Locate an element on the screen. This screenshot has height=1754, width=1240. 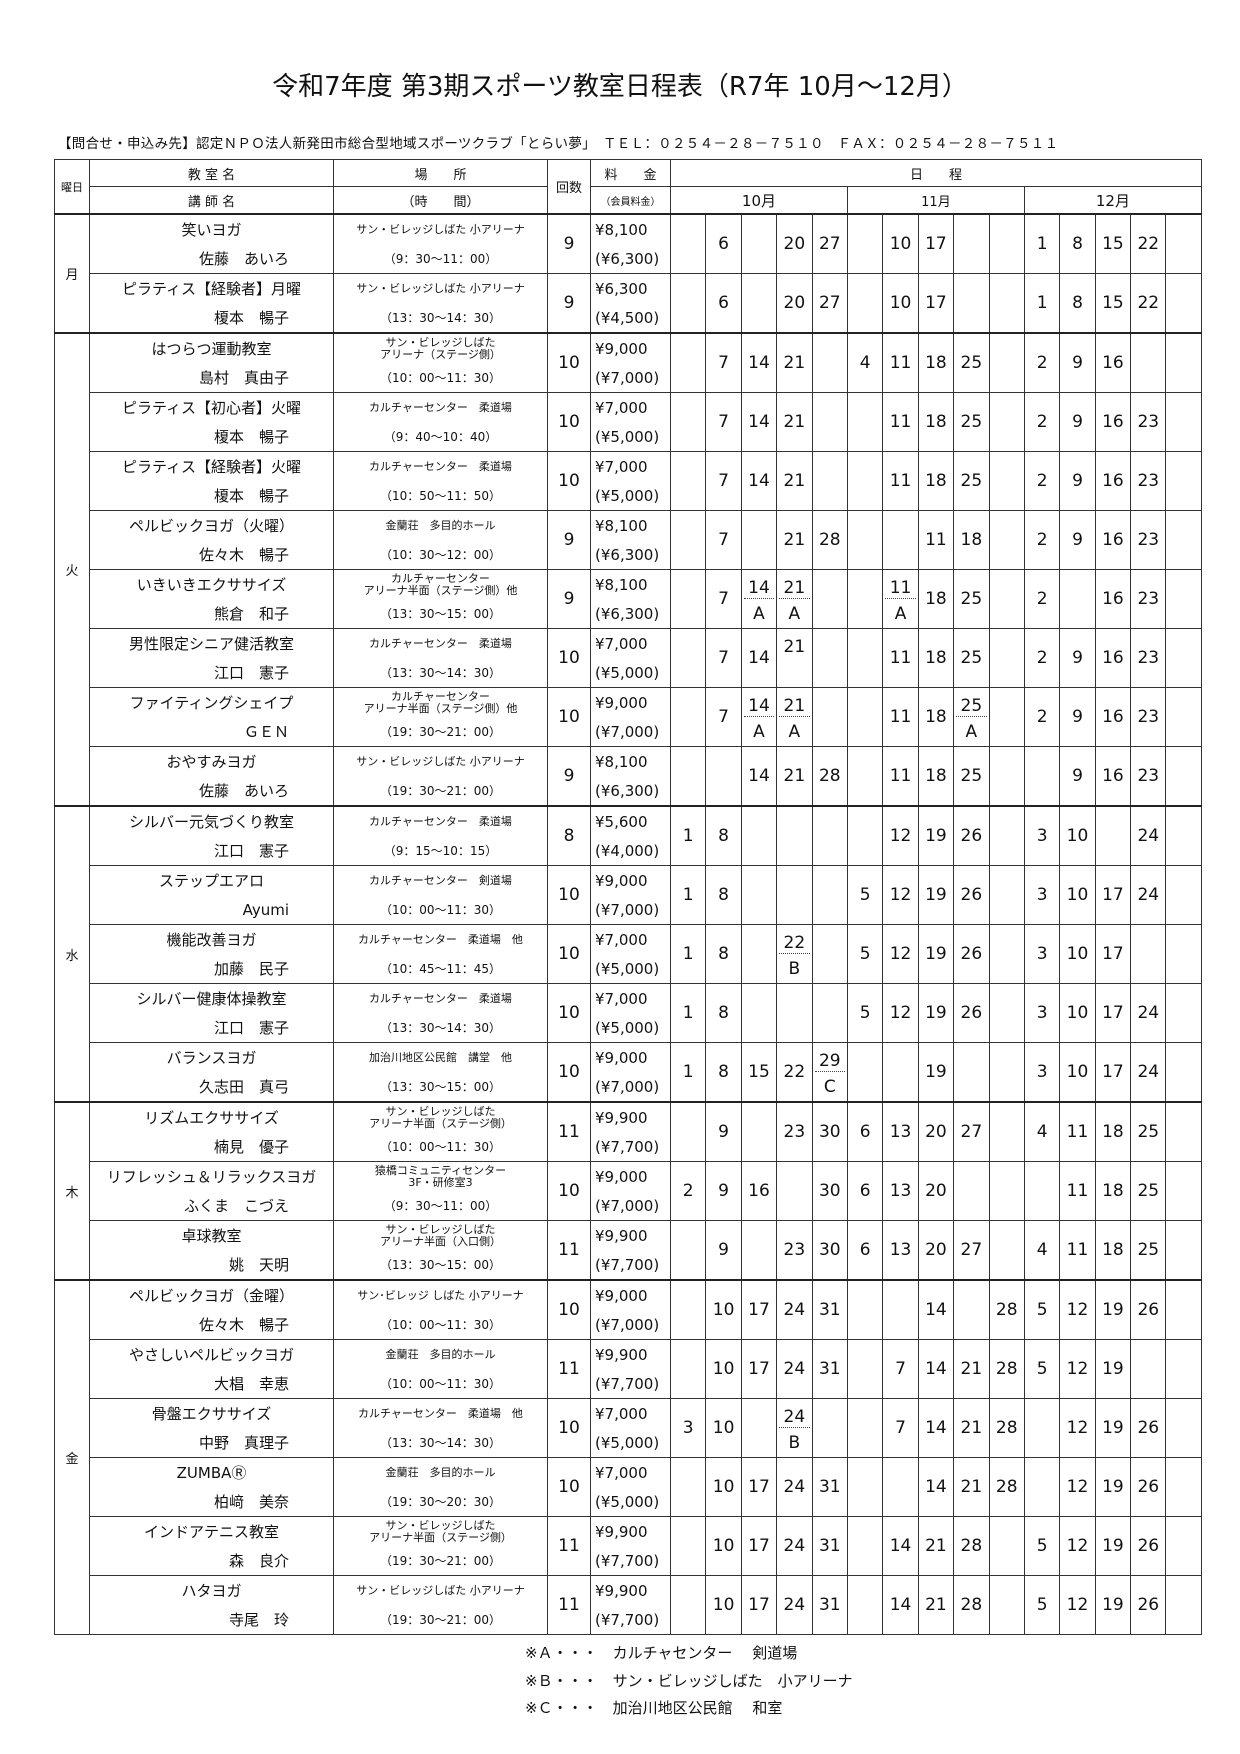
date-cell: 8 is located at coordinates (723, 1013).